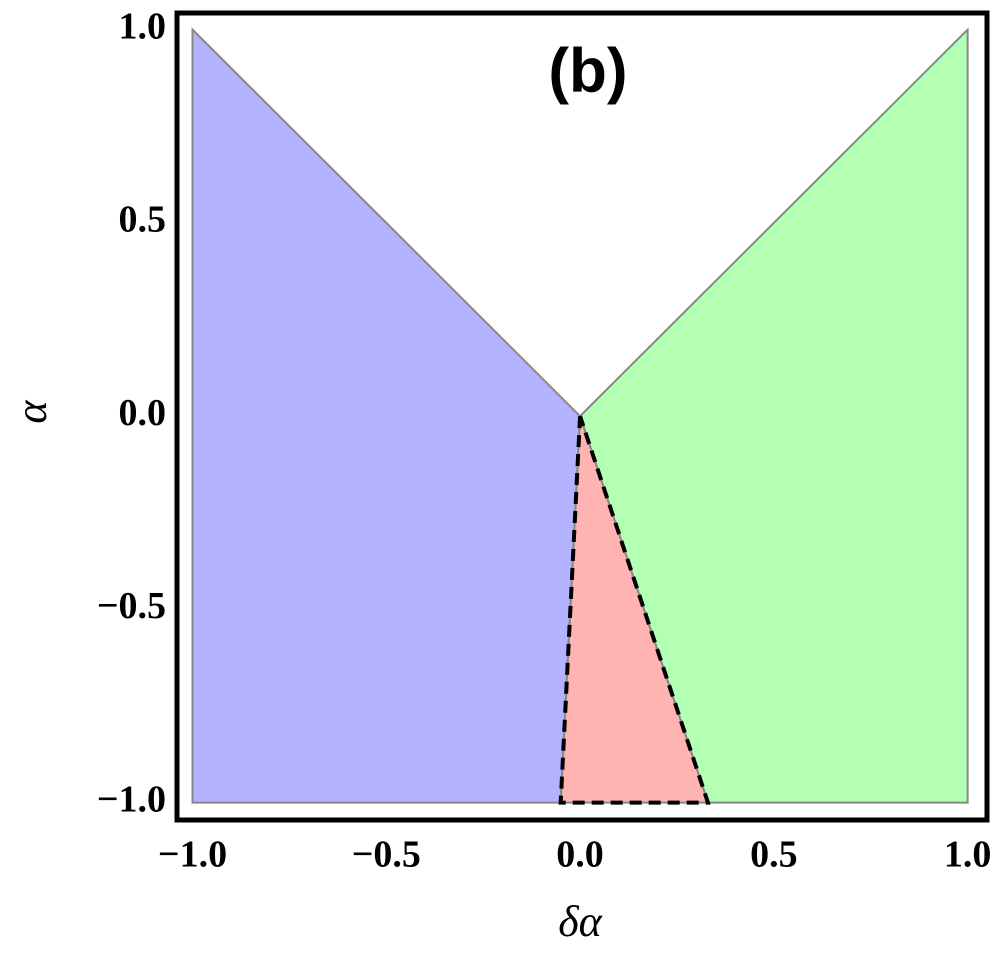  What do you see at coordinates (774, 855) in the screenshot?
I see `x-tick-label: 0.5` at bounding box center [774, 855].